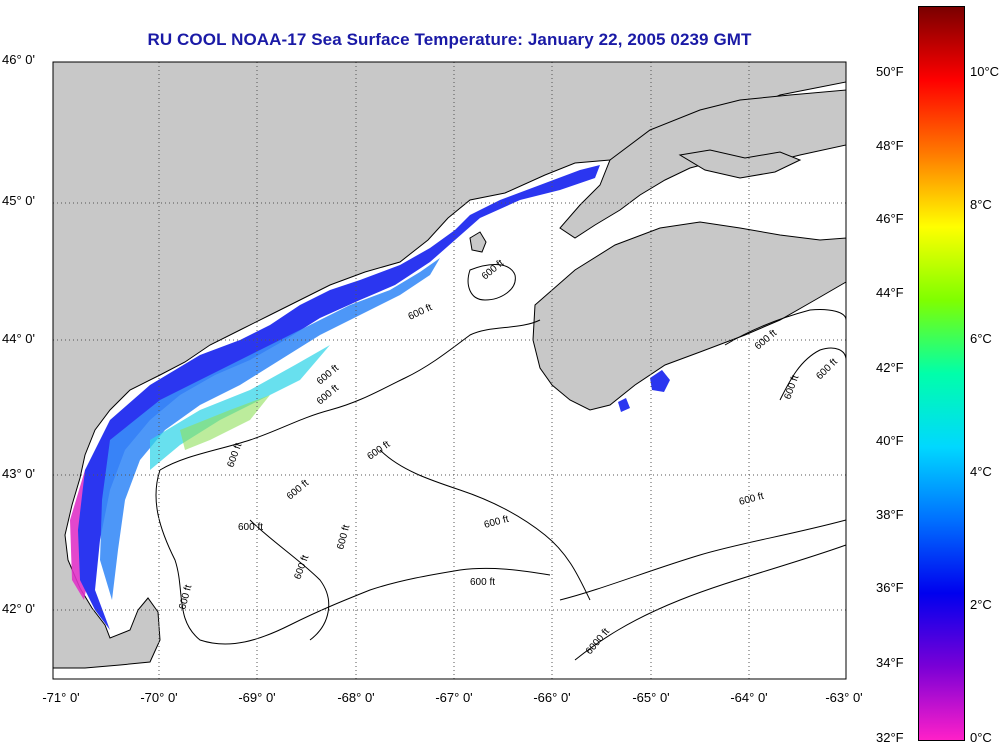  I want to click on land-grand-manan, so click(478, 242).